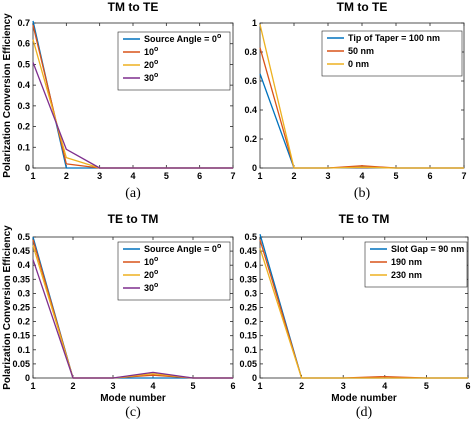 This screenshot has height=431, width=474. Describe the element at coordinates (149, 65) in the screenshot. I see `legend-entry-text: 20` at that location.